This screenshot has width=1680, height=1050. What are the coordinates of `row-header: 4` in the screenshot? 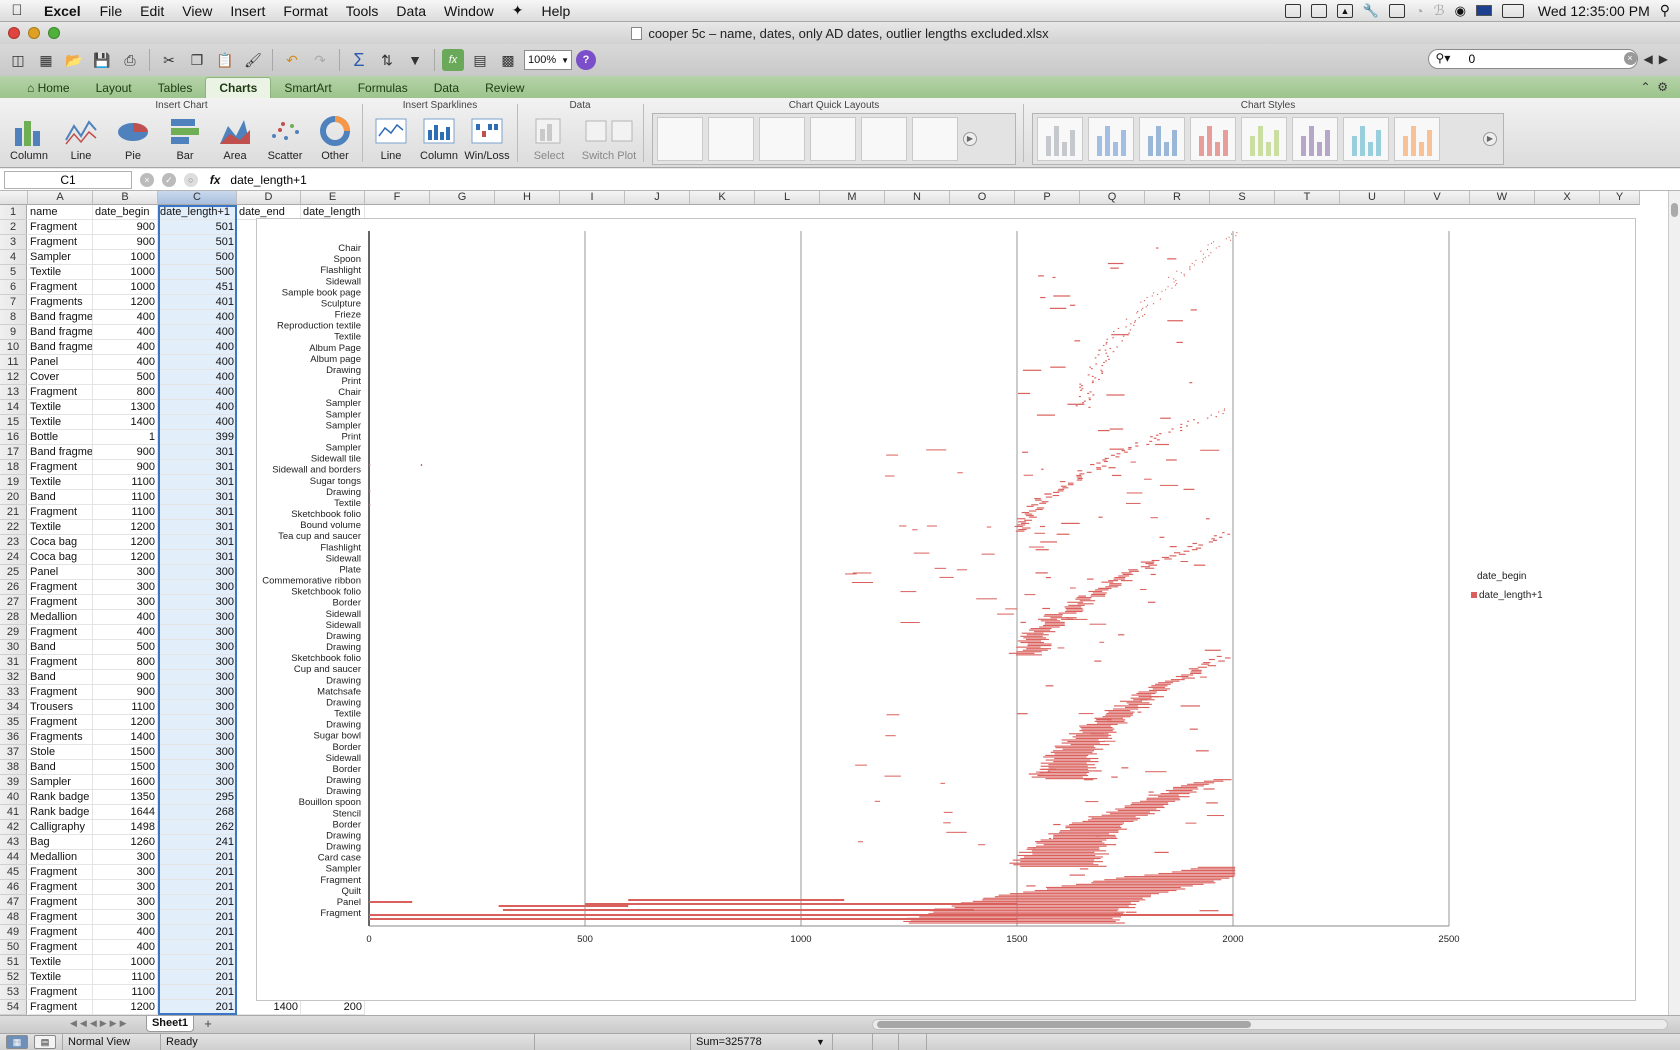 It's located at (13, 257).